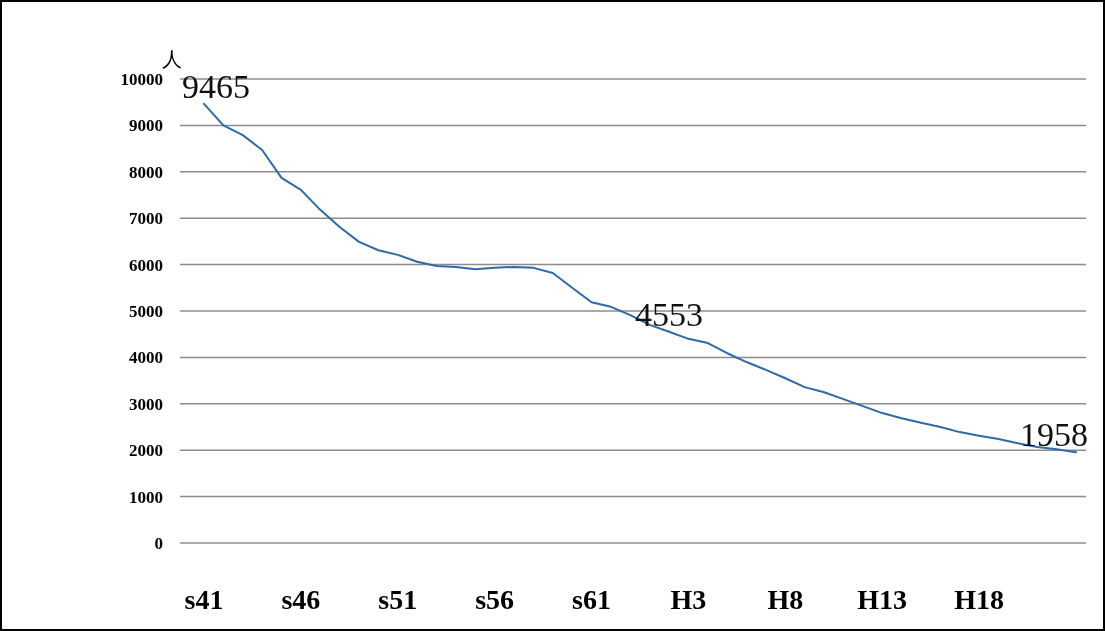 This screenshot has height=631, width=1105. I want to click on data-label: 4553, so click(669, 314).